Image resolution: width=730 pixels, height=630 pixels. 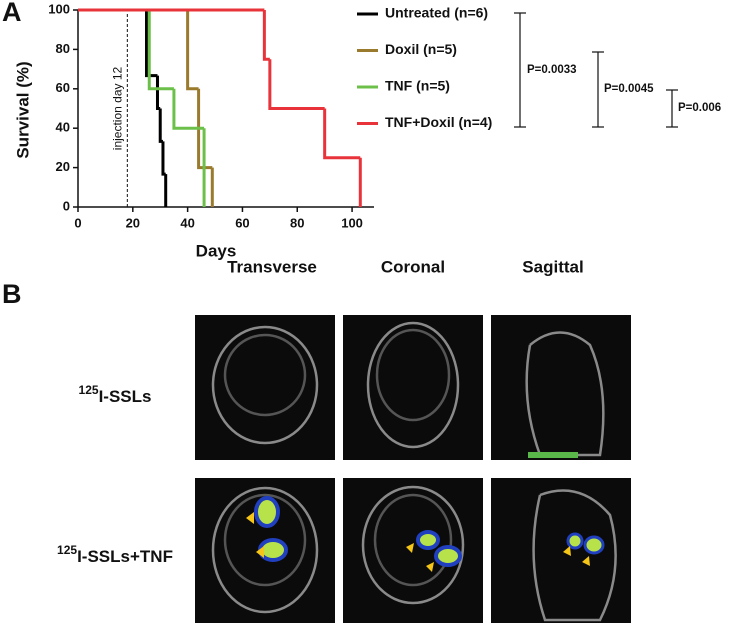 I want to click on y-tick-label: 60, so click(x=63, y=87).